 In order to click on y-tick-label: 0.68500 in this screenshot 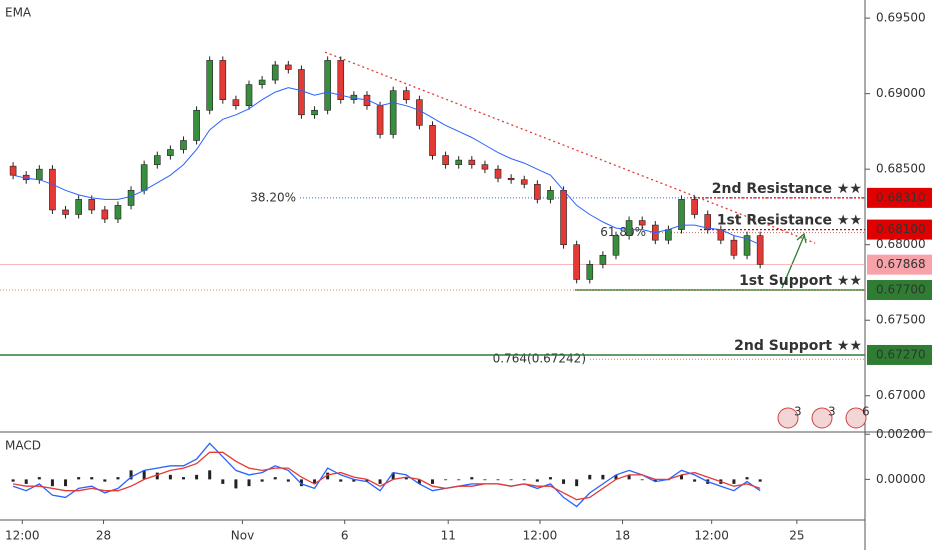, I will do `click(901, 169)`.